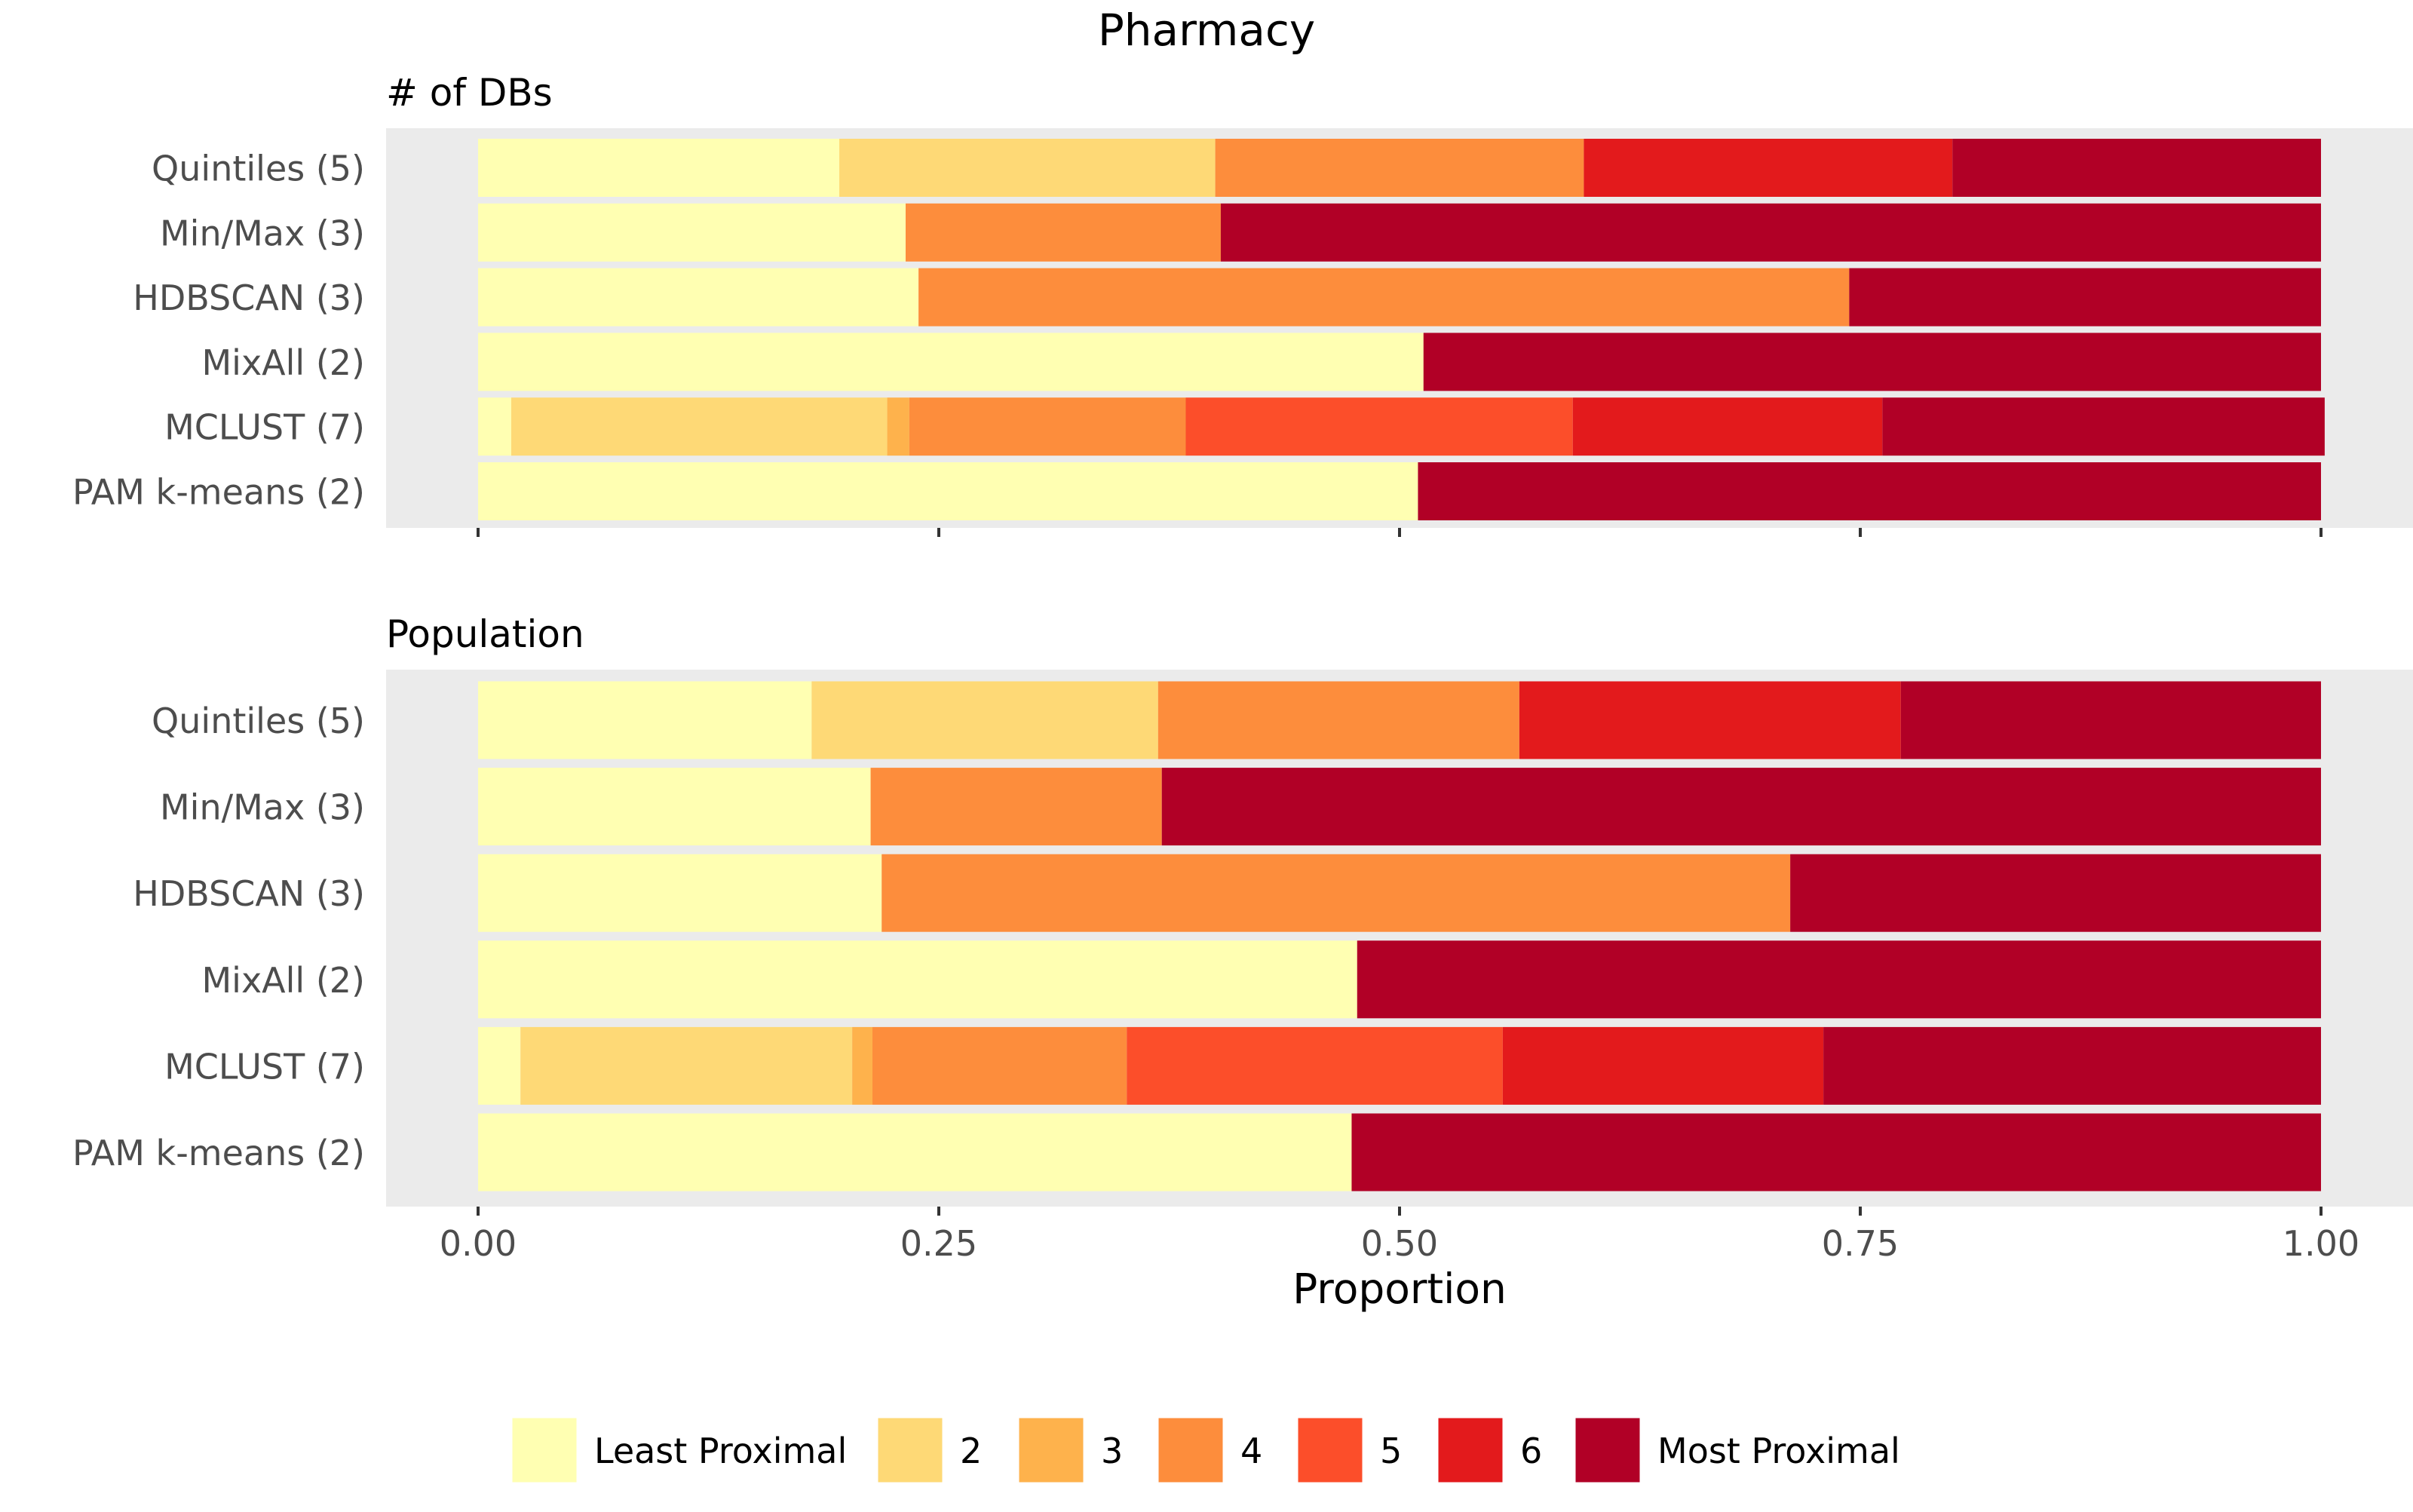 The width and height of the screenshot is (2413, 1512). What do you see at coordinates (1206, 30) in the screenshot?
I see `chart-title: Pharmacy` at bounding box center [1206, 30].